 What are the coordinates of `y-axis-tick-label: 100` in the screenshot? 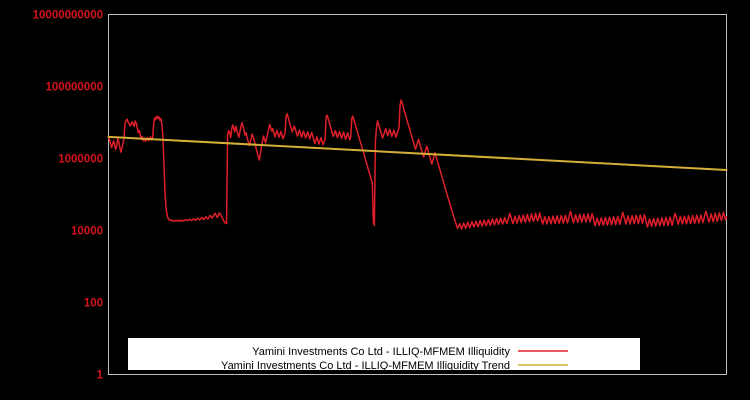 It's located at (93, 304).